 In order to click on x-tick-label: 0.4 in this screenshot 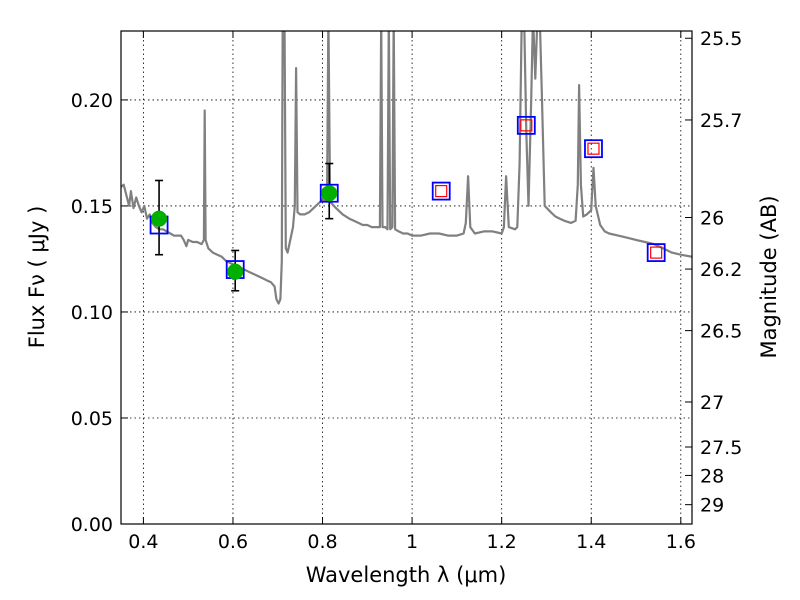, I will do `click(143, 542)`.